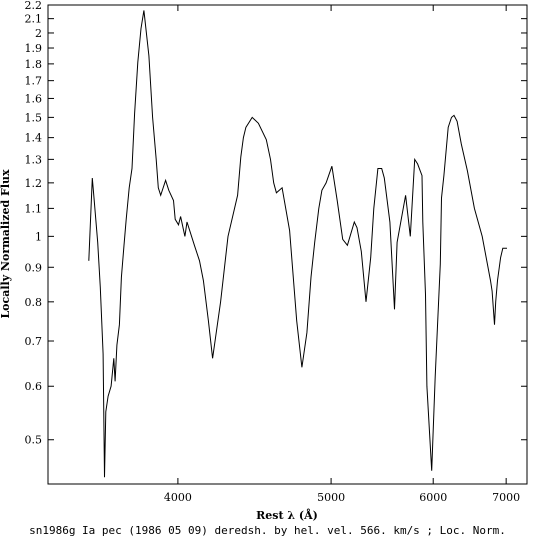 The image size is (535, 546). What do you see at coordinates (34, 19) in the screenshot?
I see `y-tick-label: 2.1` at bounding box center [34, 19].